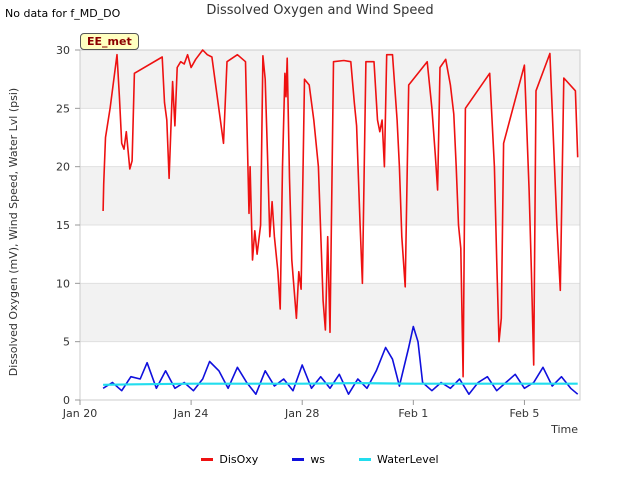  What do you see at coordinates (564, 429) in the screenshot?
I see `x-axis-label: Time` at bounding box center [564, 429].